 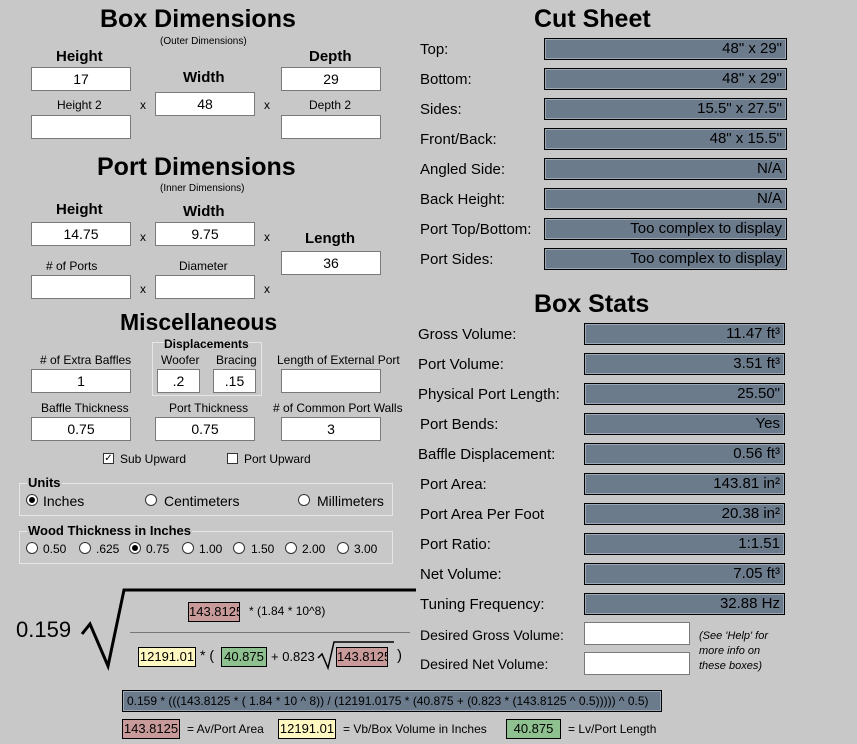 I want to click on formula-constant: 0.159, so click(x=44, y=629).